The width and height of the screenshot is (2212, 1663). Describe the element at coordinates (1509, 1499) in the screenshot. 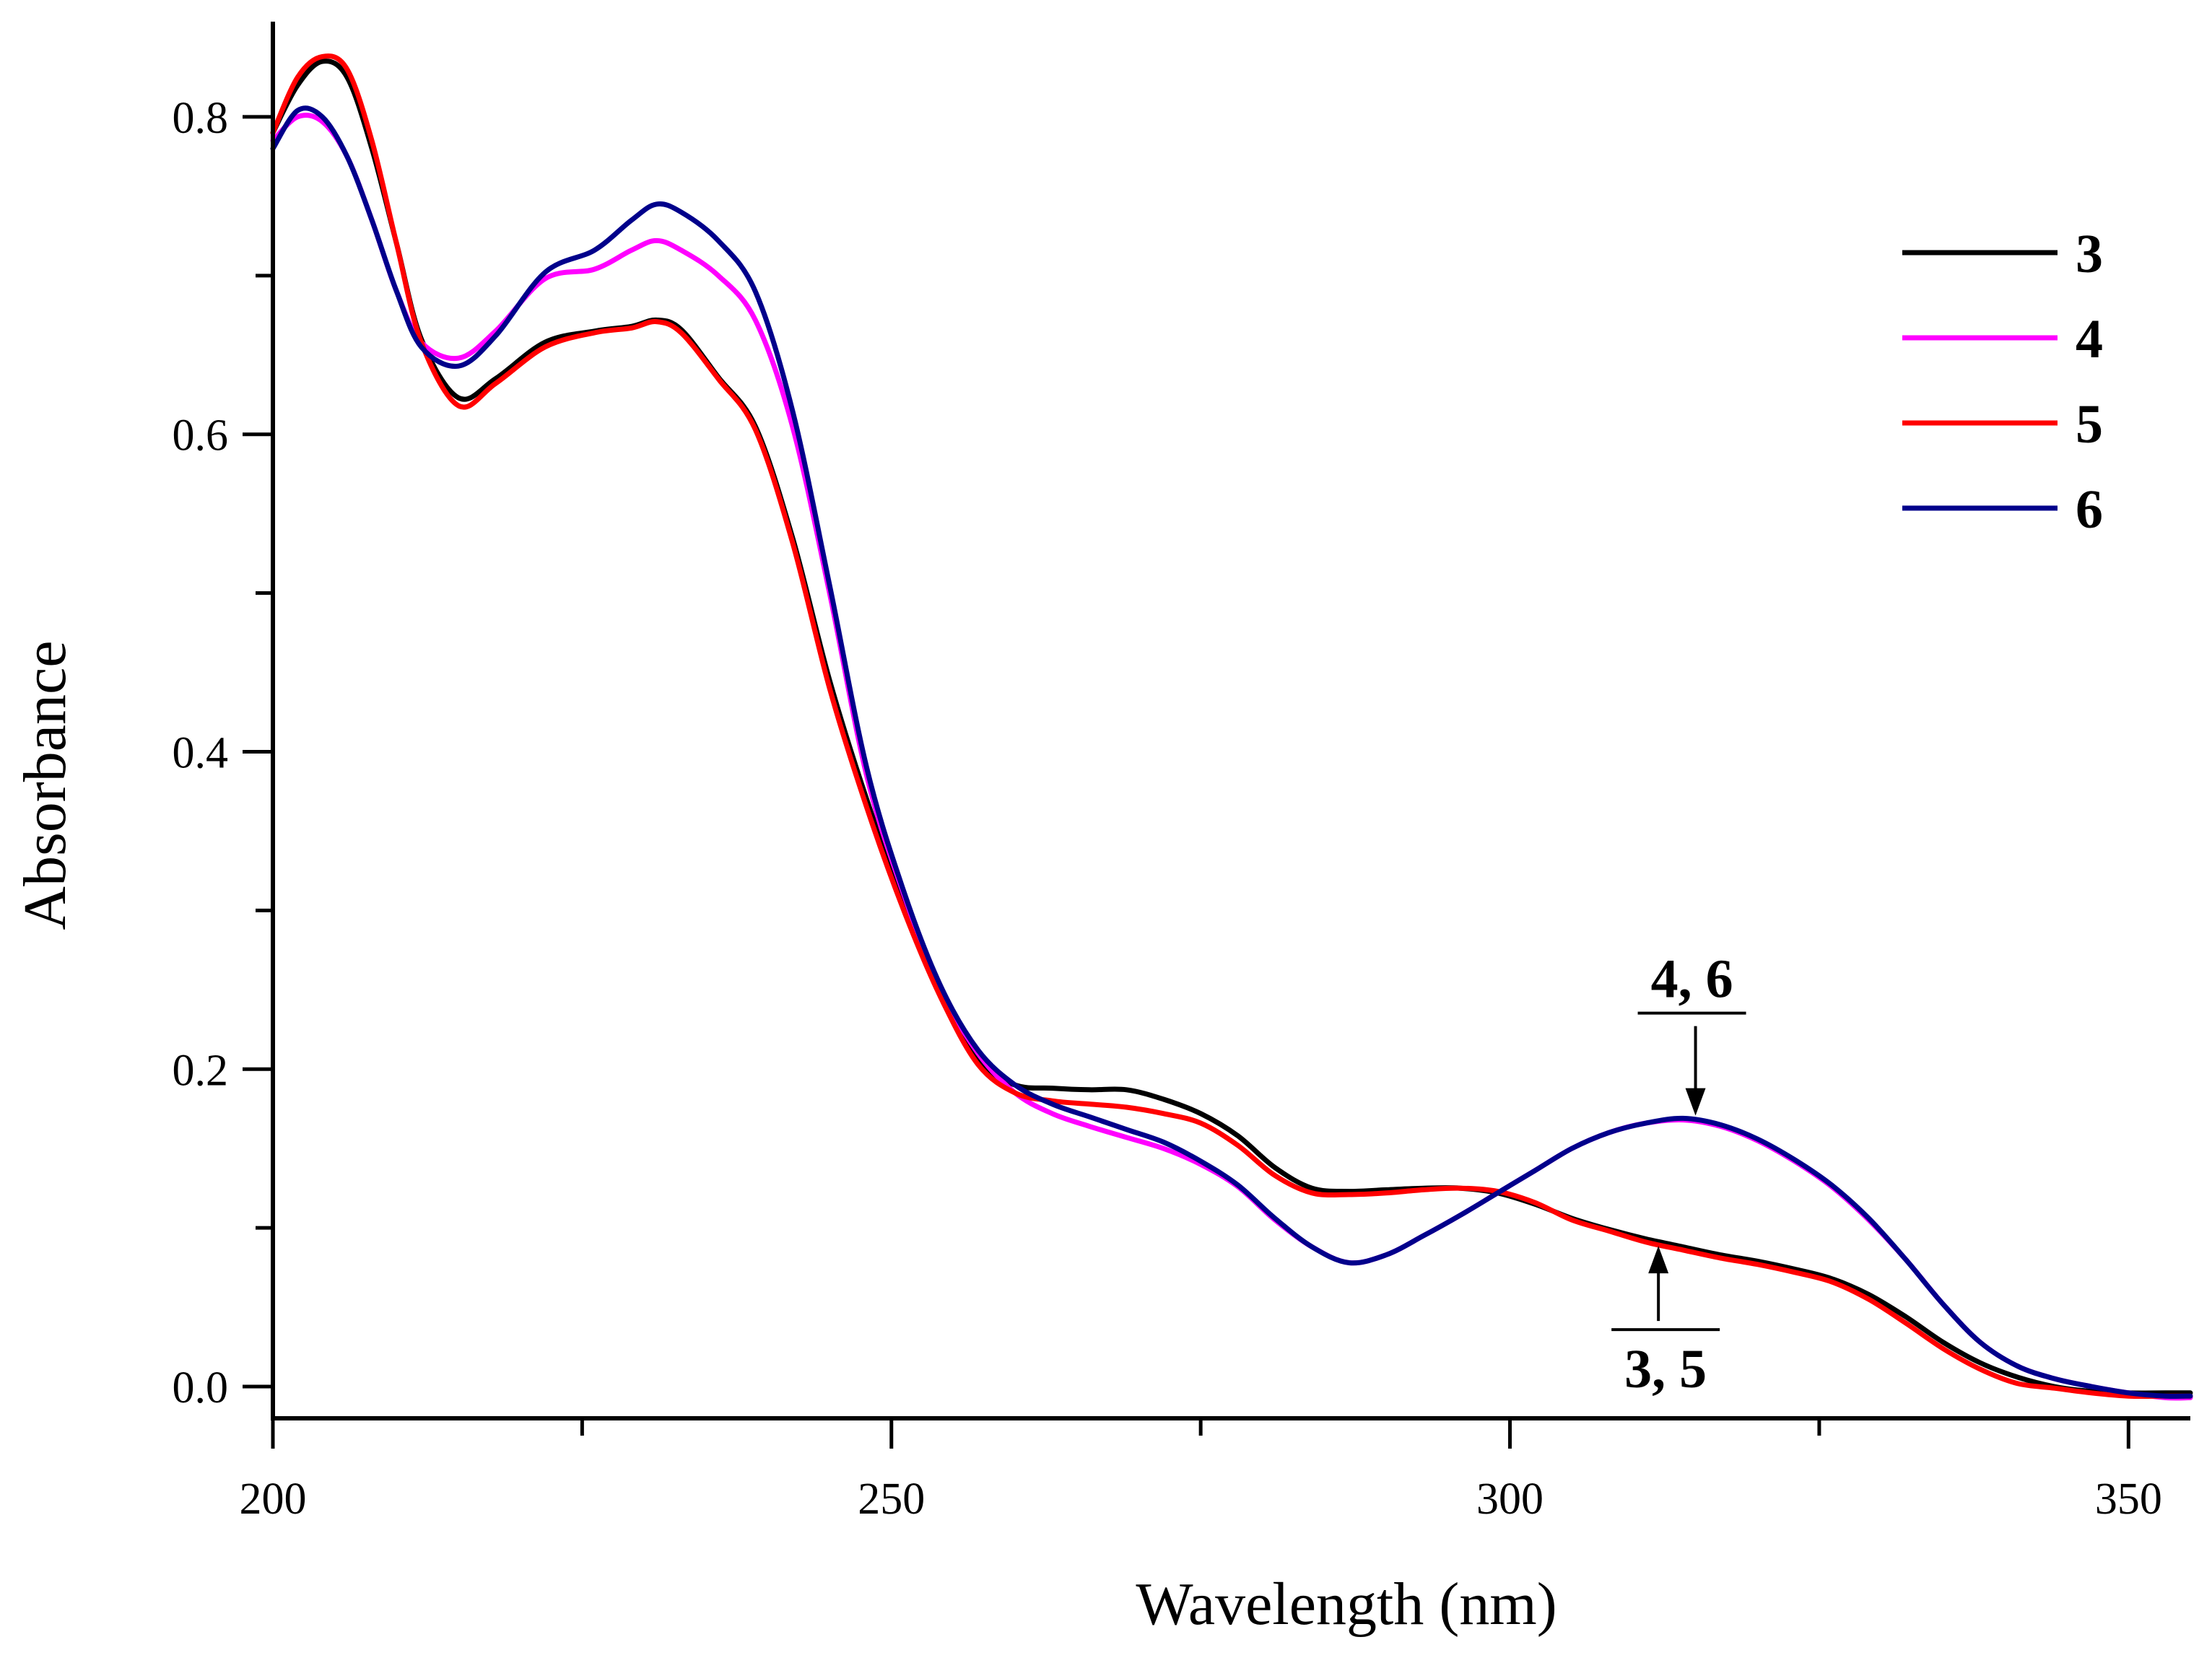

I see `x-tick-label: 300` at that location.